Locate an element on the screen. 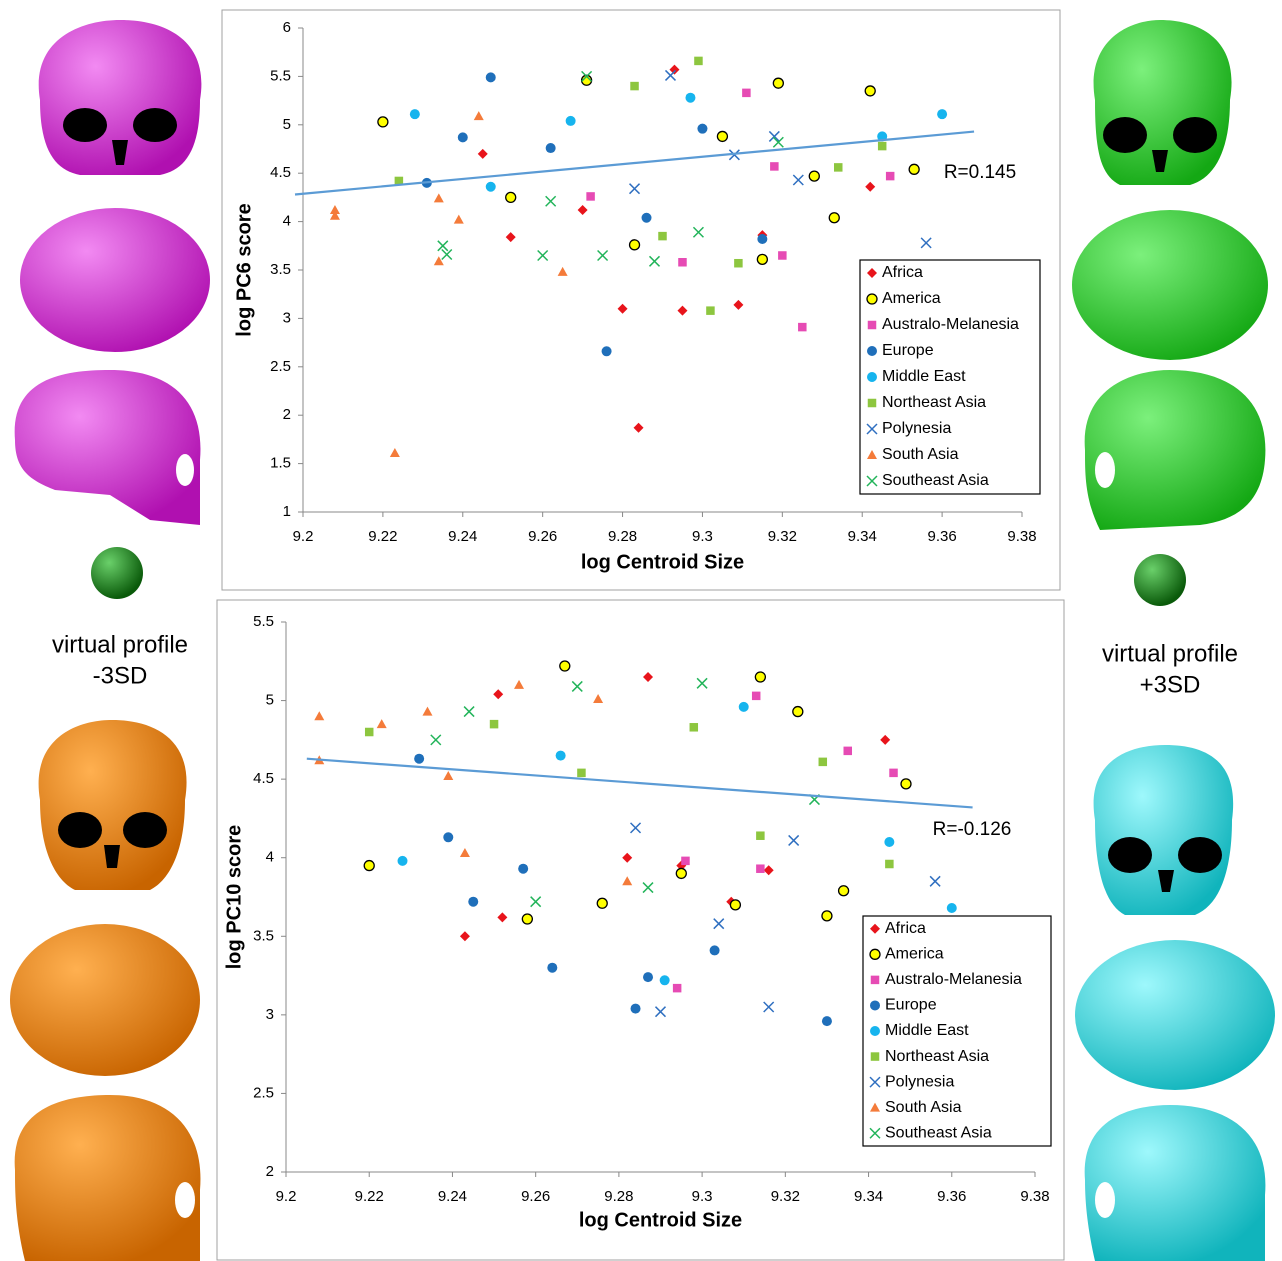 The image size is (1282, 1261). legend-label: Southeast Asia is located at coordinates (938, 1132).